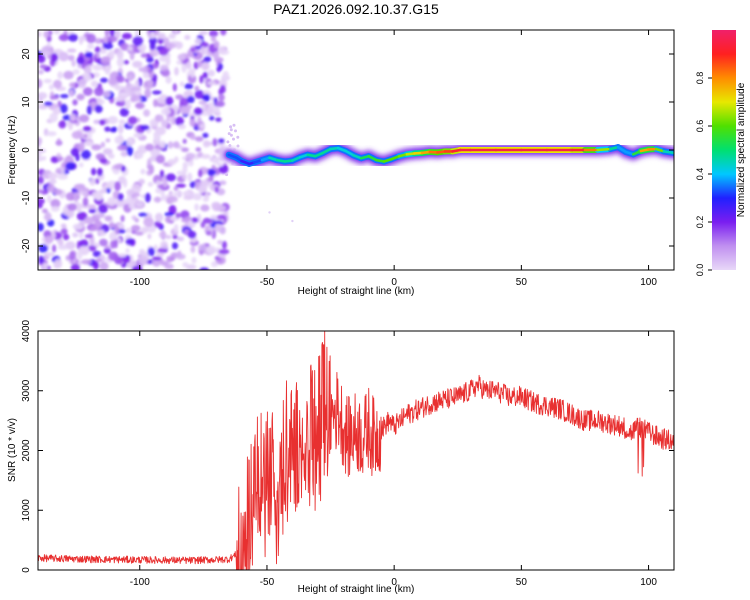 Image resolution: width=750 pixels, height=600 pixels. I want to click on y-tick-label: 10, so click(26, 102).